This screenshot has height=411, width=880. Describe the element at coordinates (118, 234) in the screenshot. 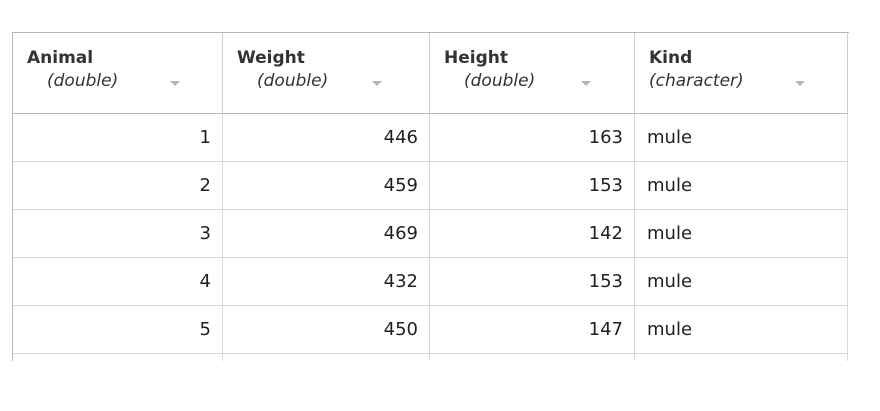

I see `cell-animal: 3` at that location.